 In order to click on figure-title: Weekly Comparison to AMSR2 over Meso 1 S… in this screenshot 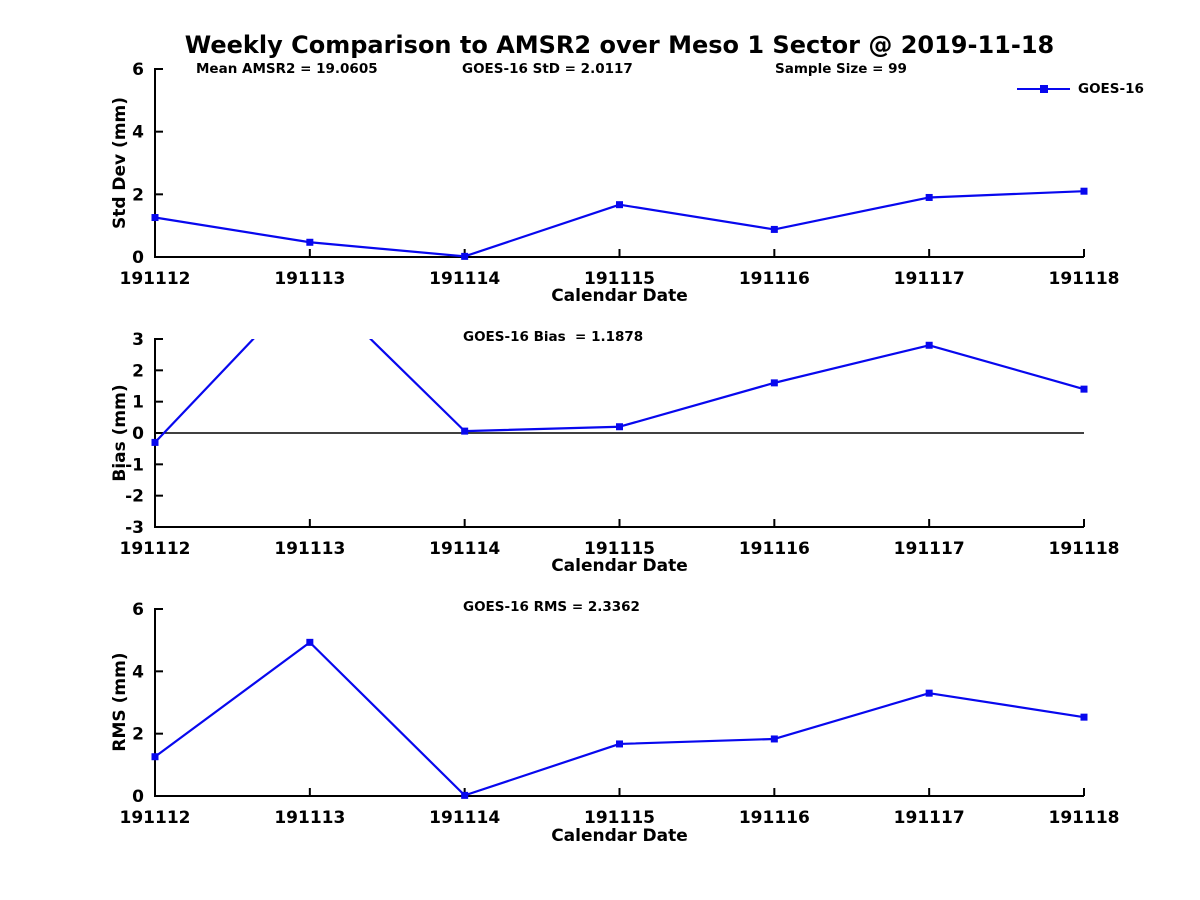, I will do `click(619, 45)`.